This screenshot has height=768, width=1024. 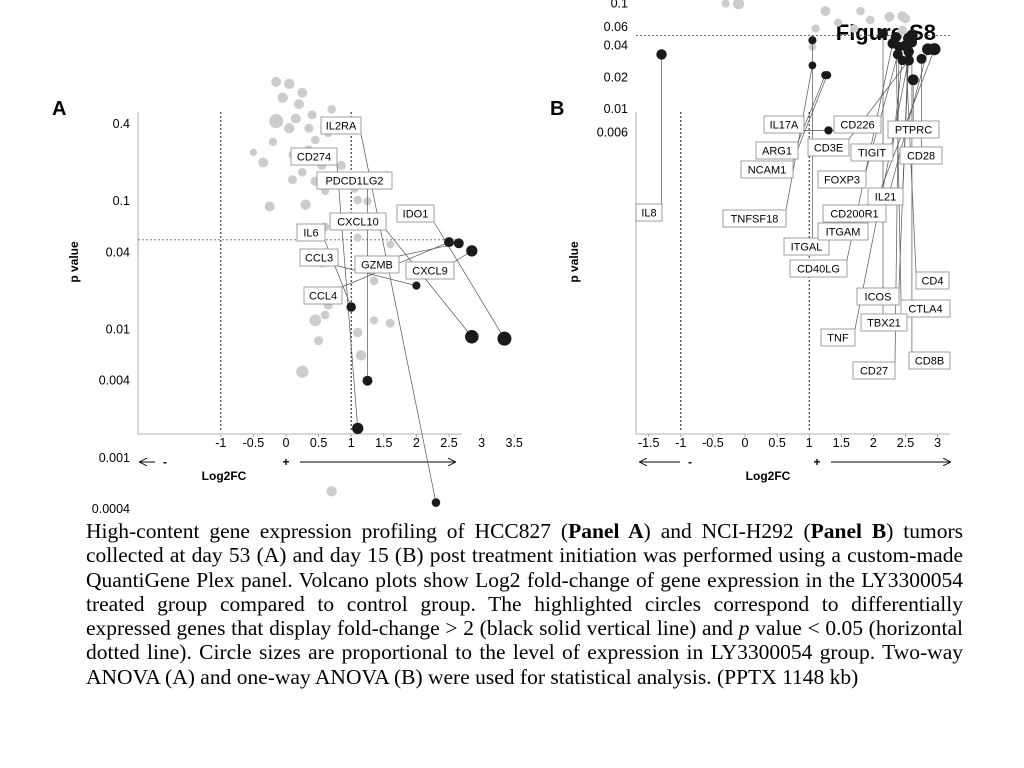 What do you see at coordinates (905, 443) in the screenshot?
I see `x-tick-label: 2.5` at bounding box center [905, 443].